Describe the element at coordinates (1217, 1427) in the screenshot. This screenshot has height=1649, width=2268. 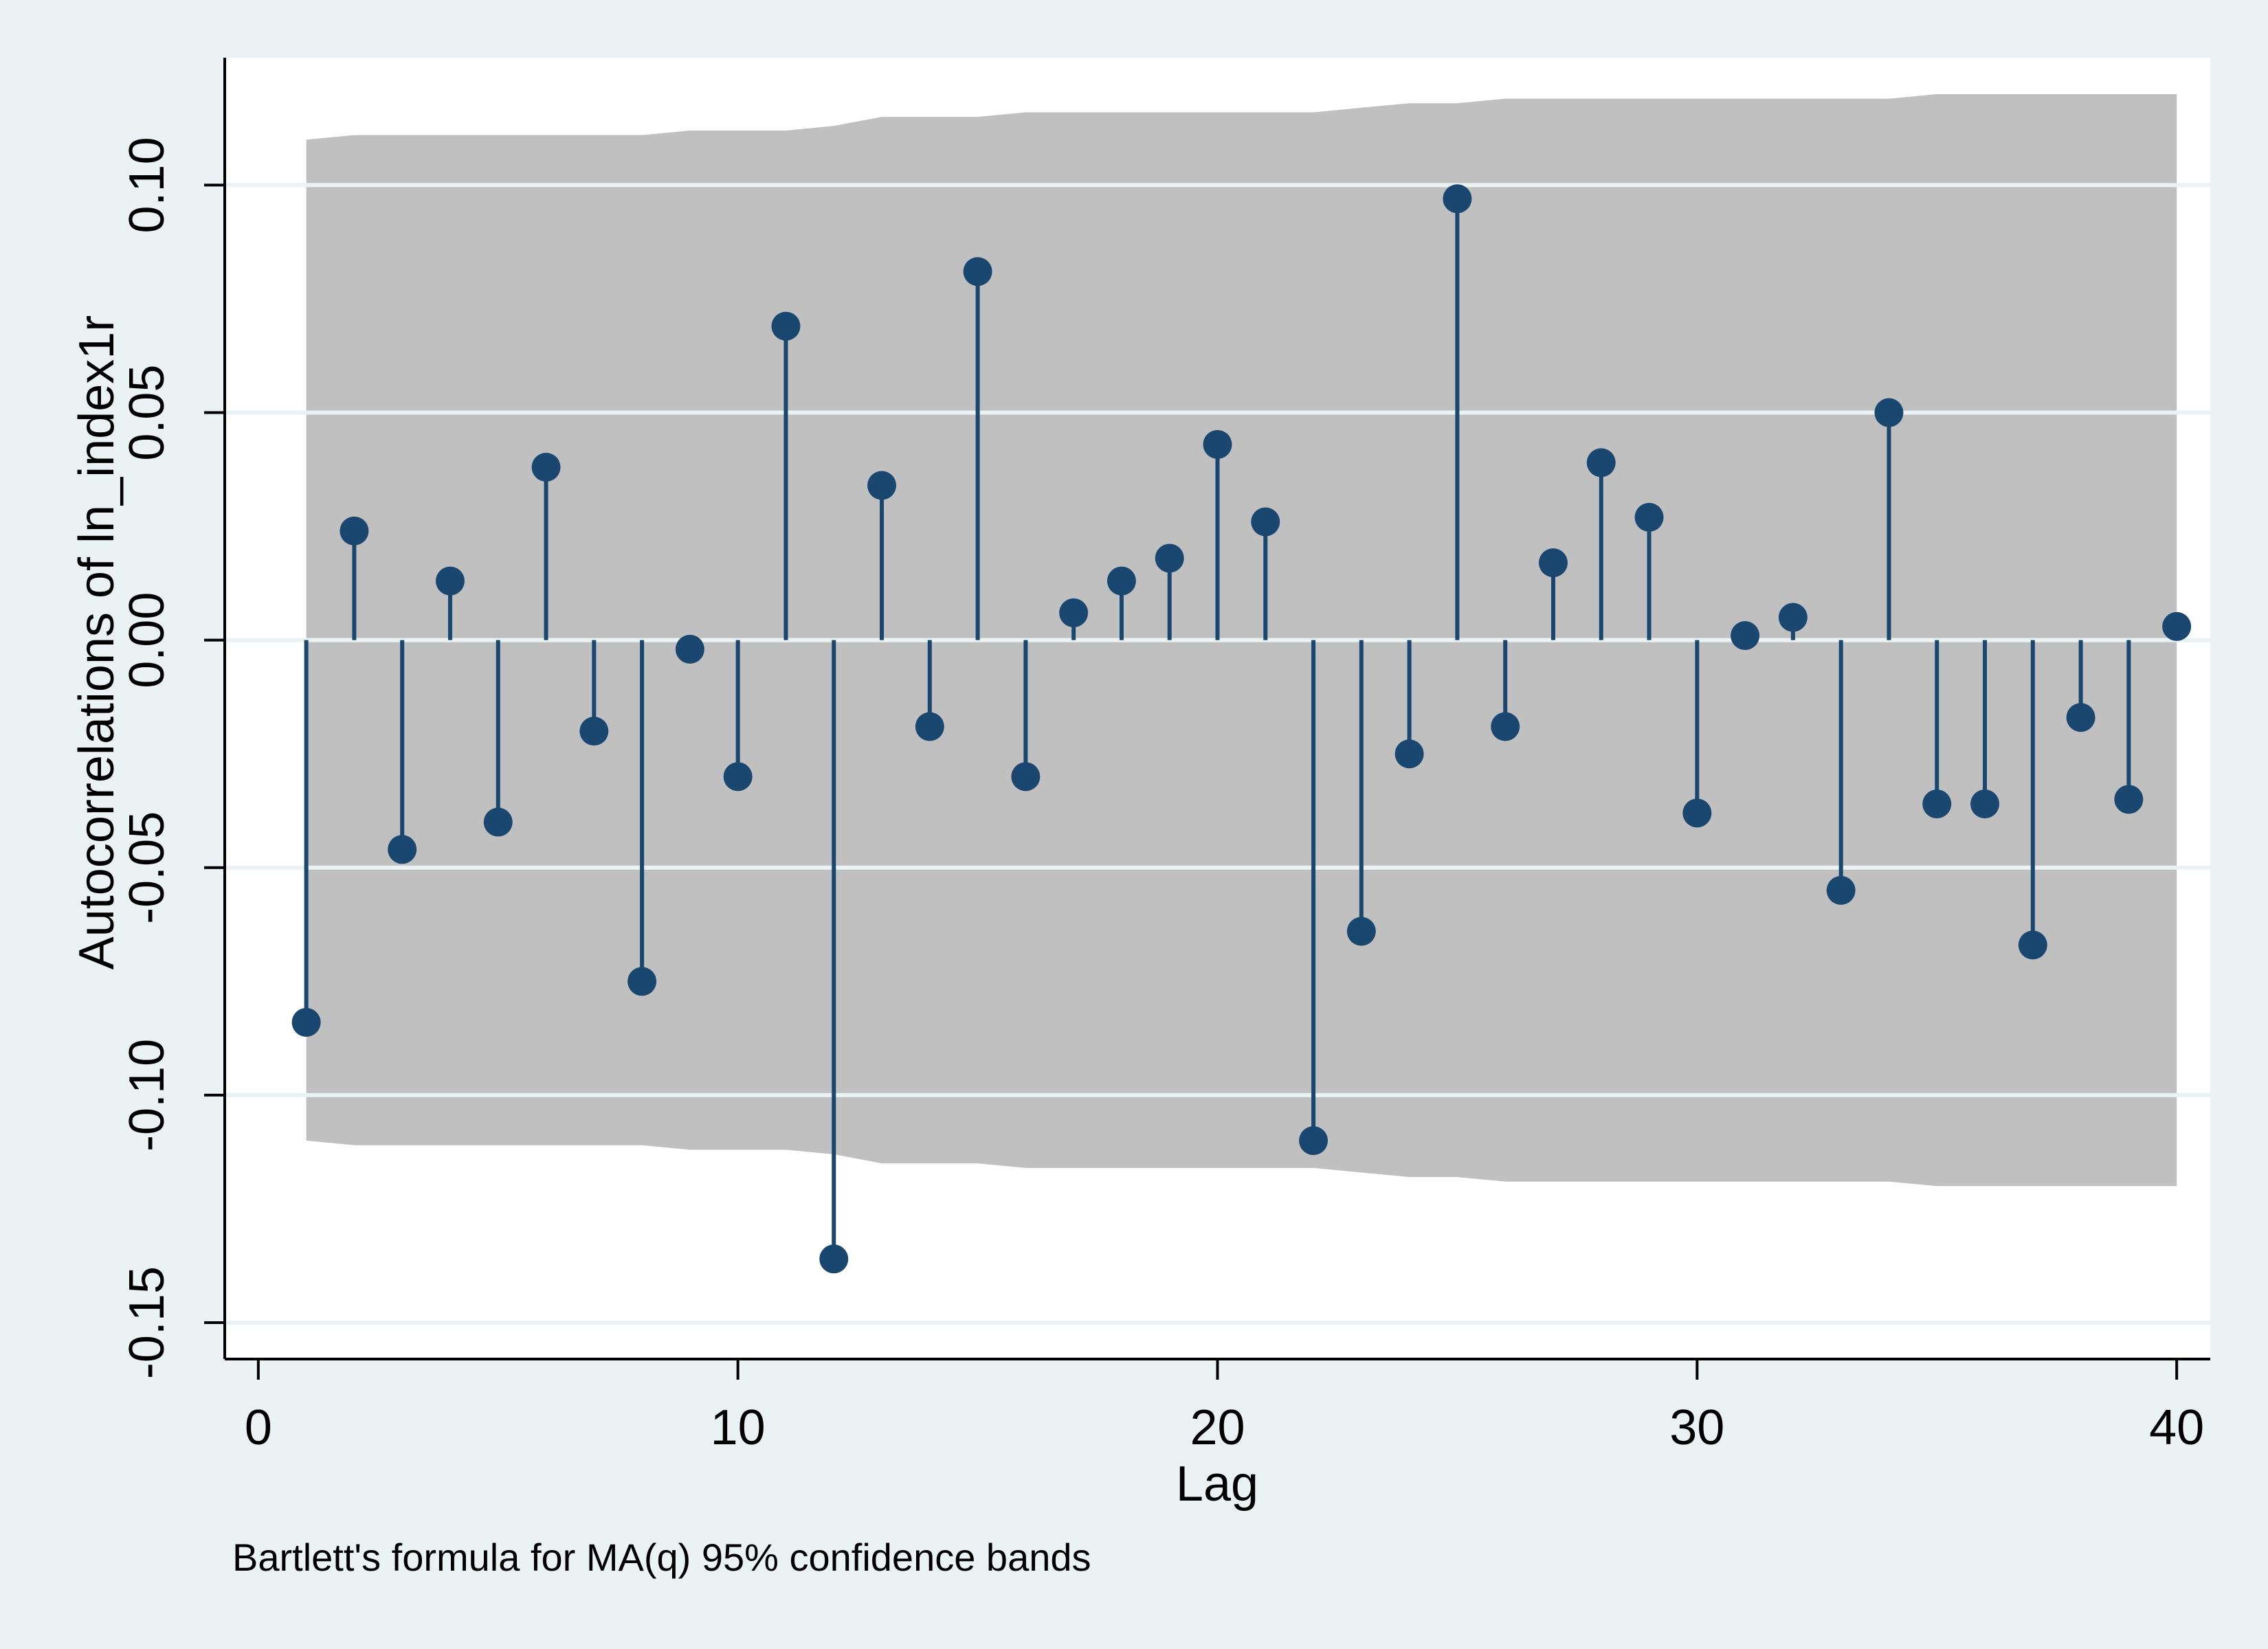
I see `x-tick-label: 20` at that location.